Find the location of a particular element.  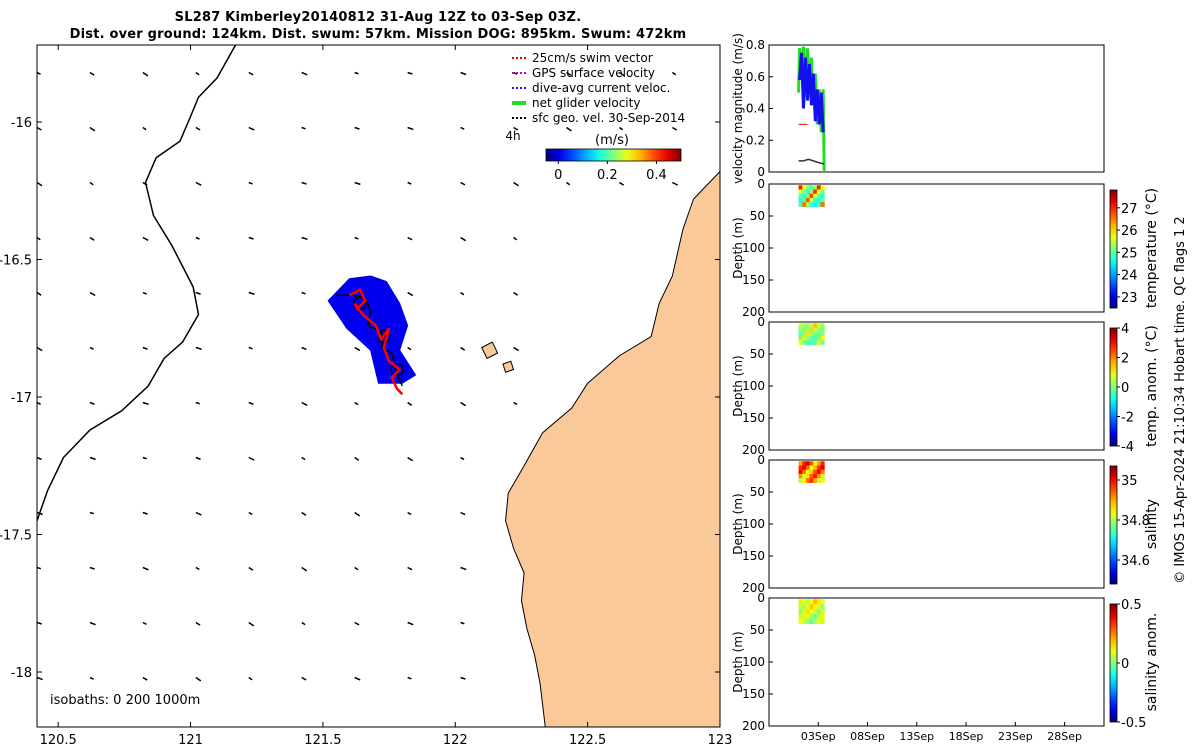

time-x-tick-label: 08Sep is located at coordinates (867, 736).